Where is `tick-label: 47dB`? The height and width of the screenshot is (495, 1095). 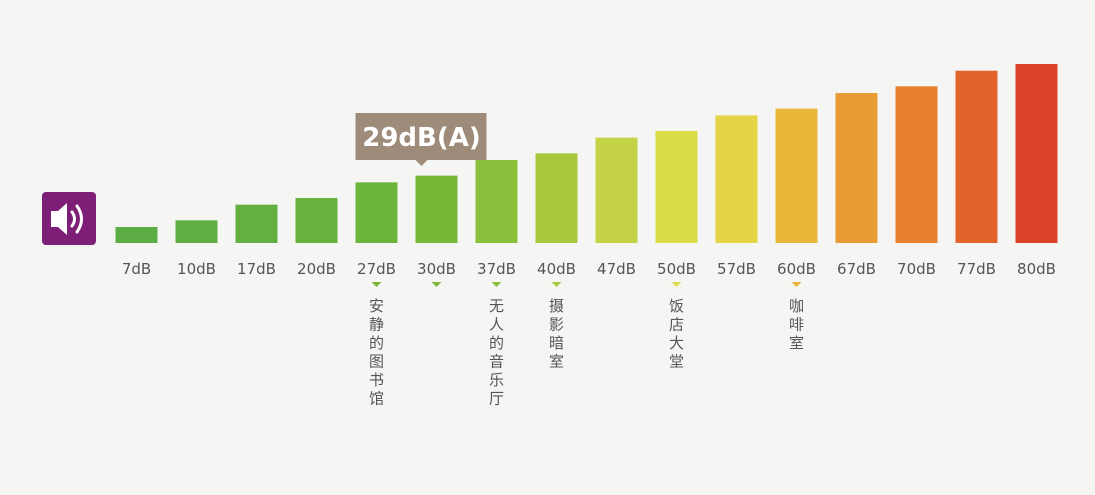 tick-label: 47dB is located at coordinates (616, 269).